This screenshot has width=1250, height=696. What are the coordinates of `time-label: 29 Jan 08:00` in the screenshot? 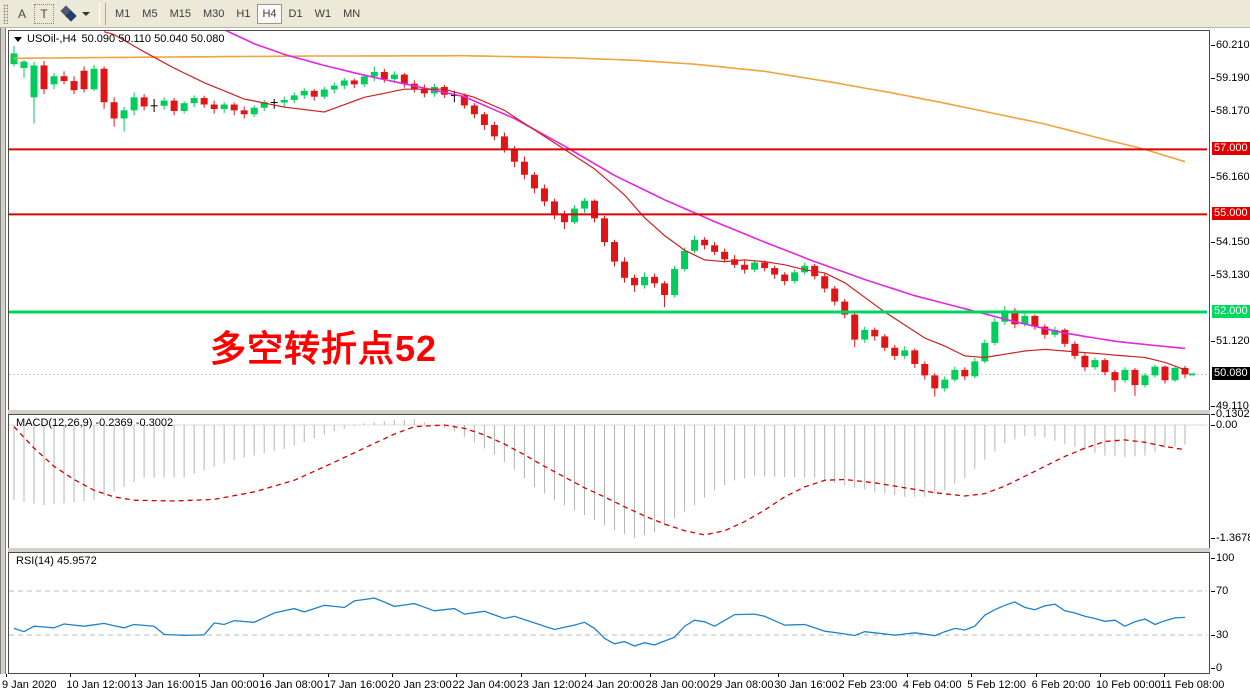 It's located at (741, 685).